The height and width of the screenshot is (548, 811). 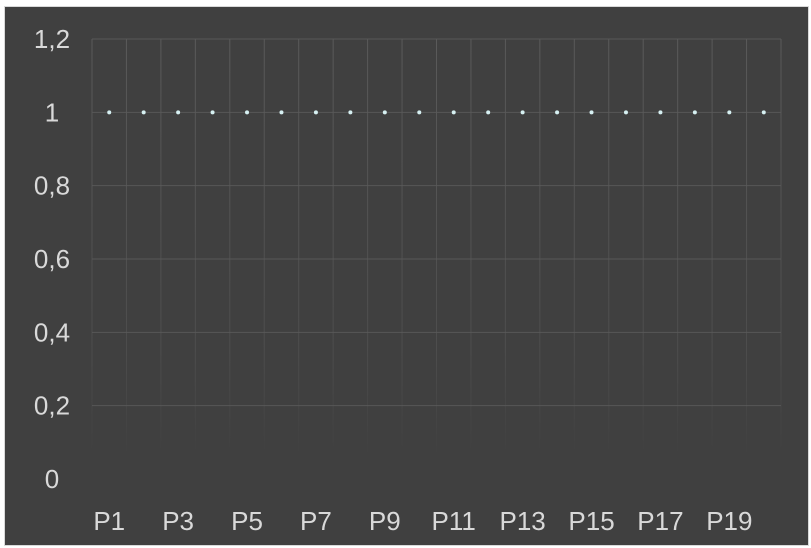 I want to click on y-tick-label: 0,4, so click(x=52, y=332).